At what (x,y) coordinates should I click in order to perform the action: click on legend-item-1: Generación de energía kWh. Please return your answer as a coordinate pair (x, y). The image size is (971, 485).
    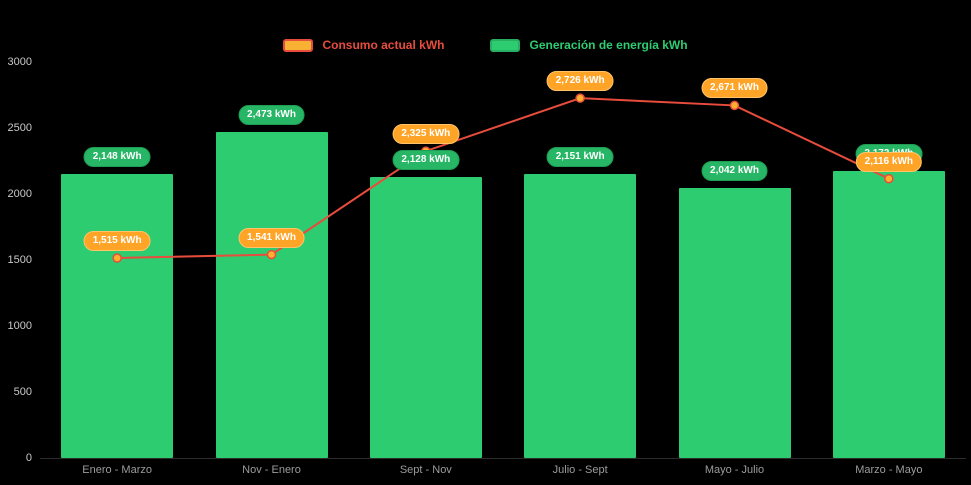
    Looking at the image, I should click on (589, 45).